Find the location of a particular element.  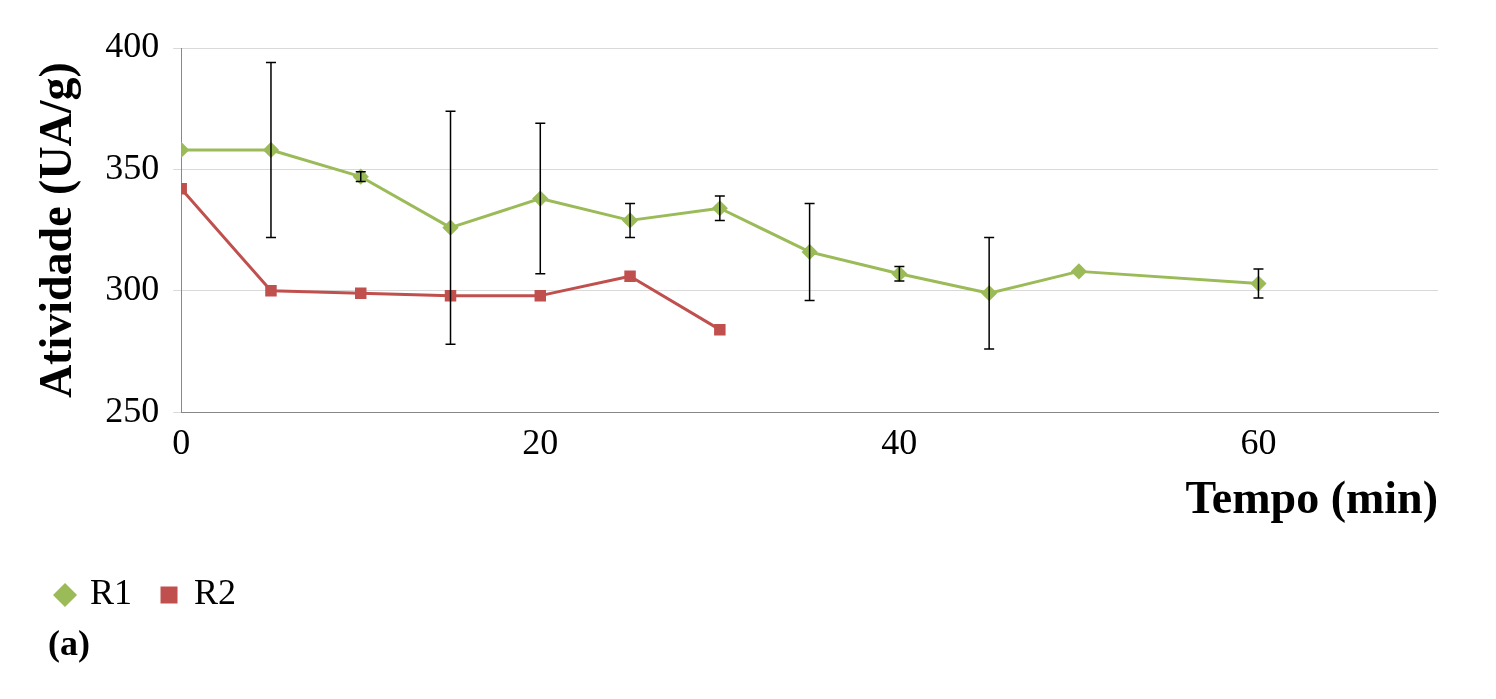

y-tick-label: 250 is located at coordinates (132, 409).